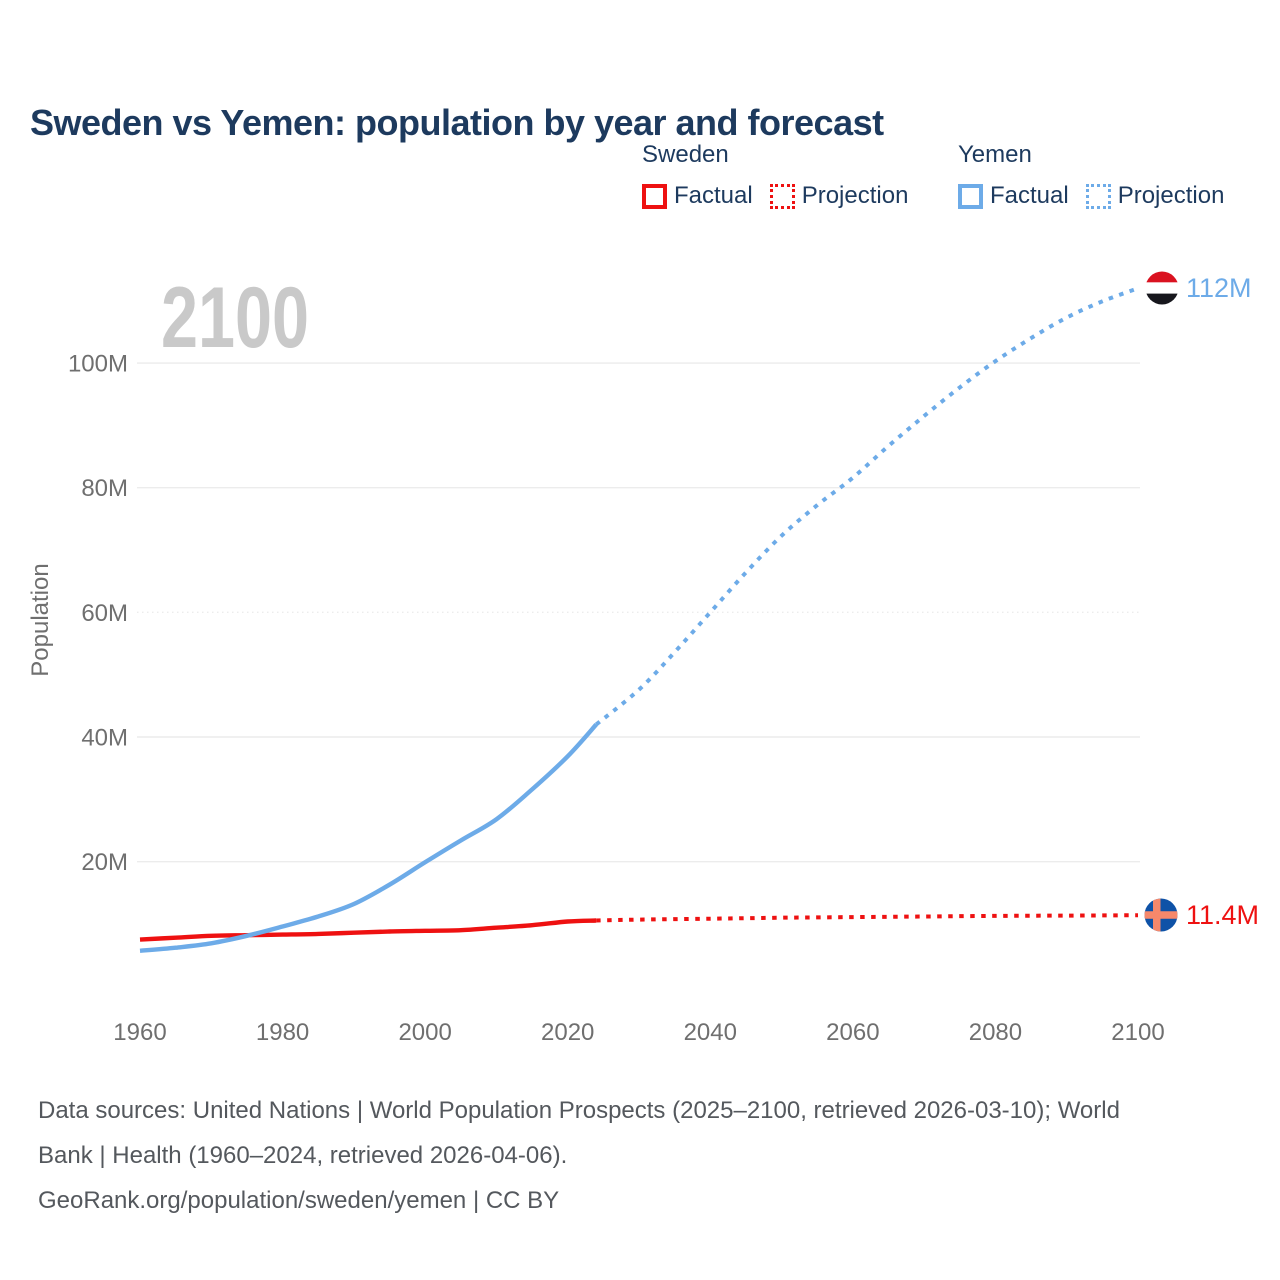  I want to click on legend-item-yemen-projection: Projection, so click(1155, 196).